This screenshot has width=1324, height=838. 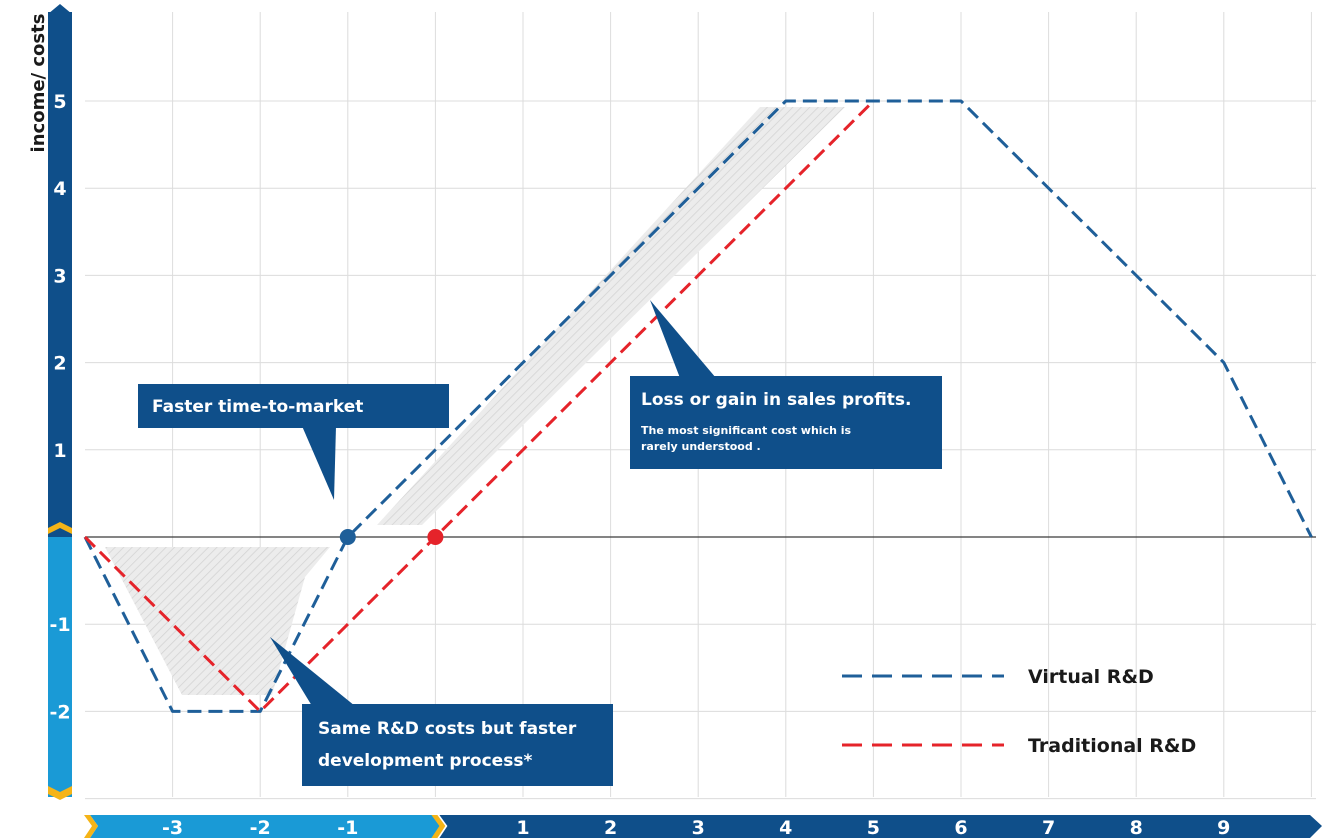 What do you see at coordinates (59, 364) in the screenshot?
I see `y-tick-label: 2` at bounding box center [59, 364].